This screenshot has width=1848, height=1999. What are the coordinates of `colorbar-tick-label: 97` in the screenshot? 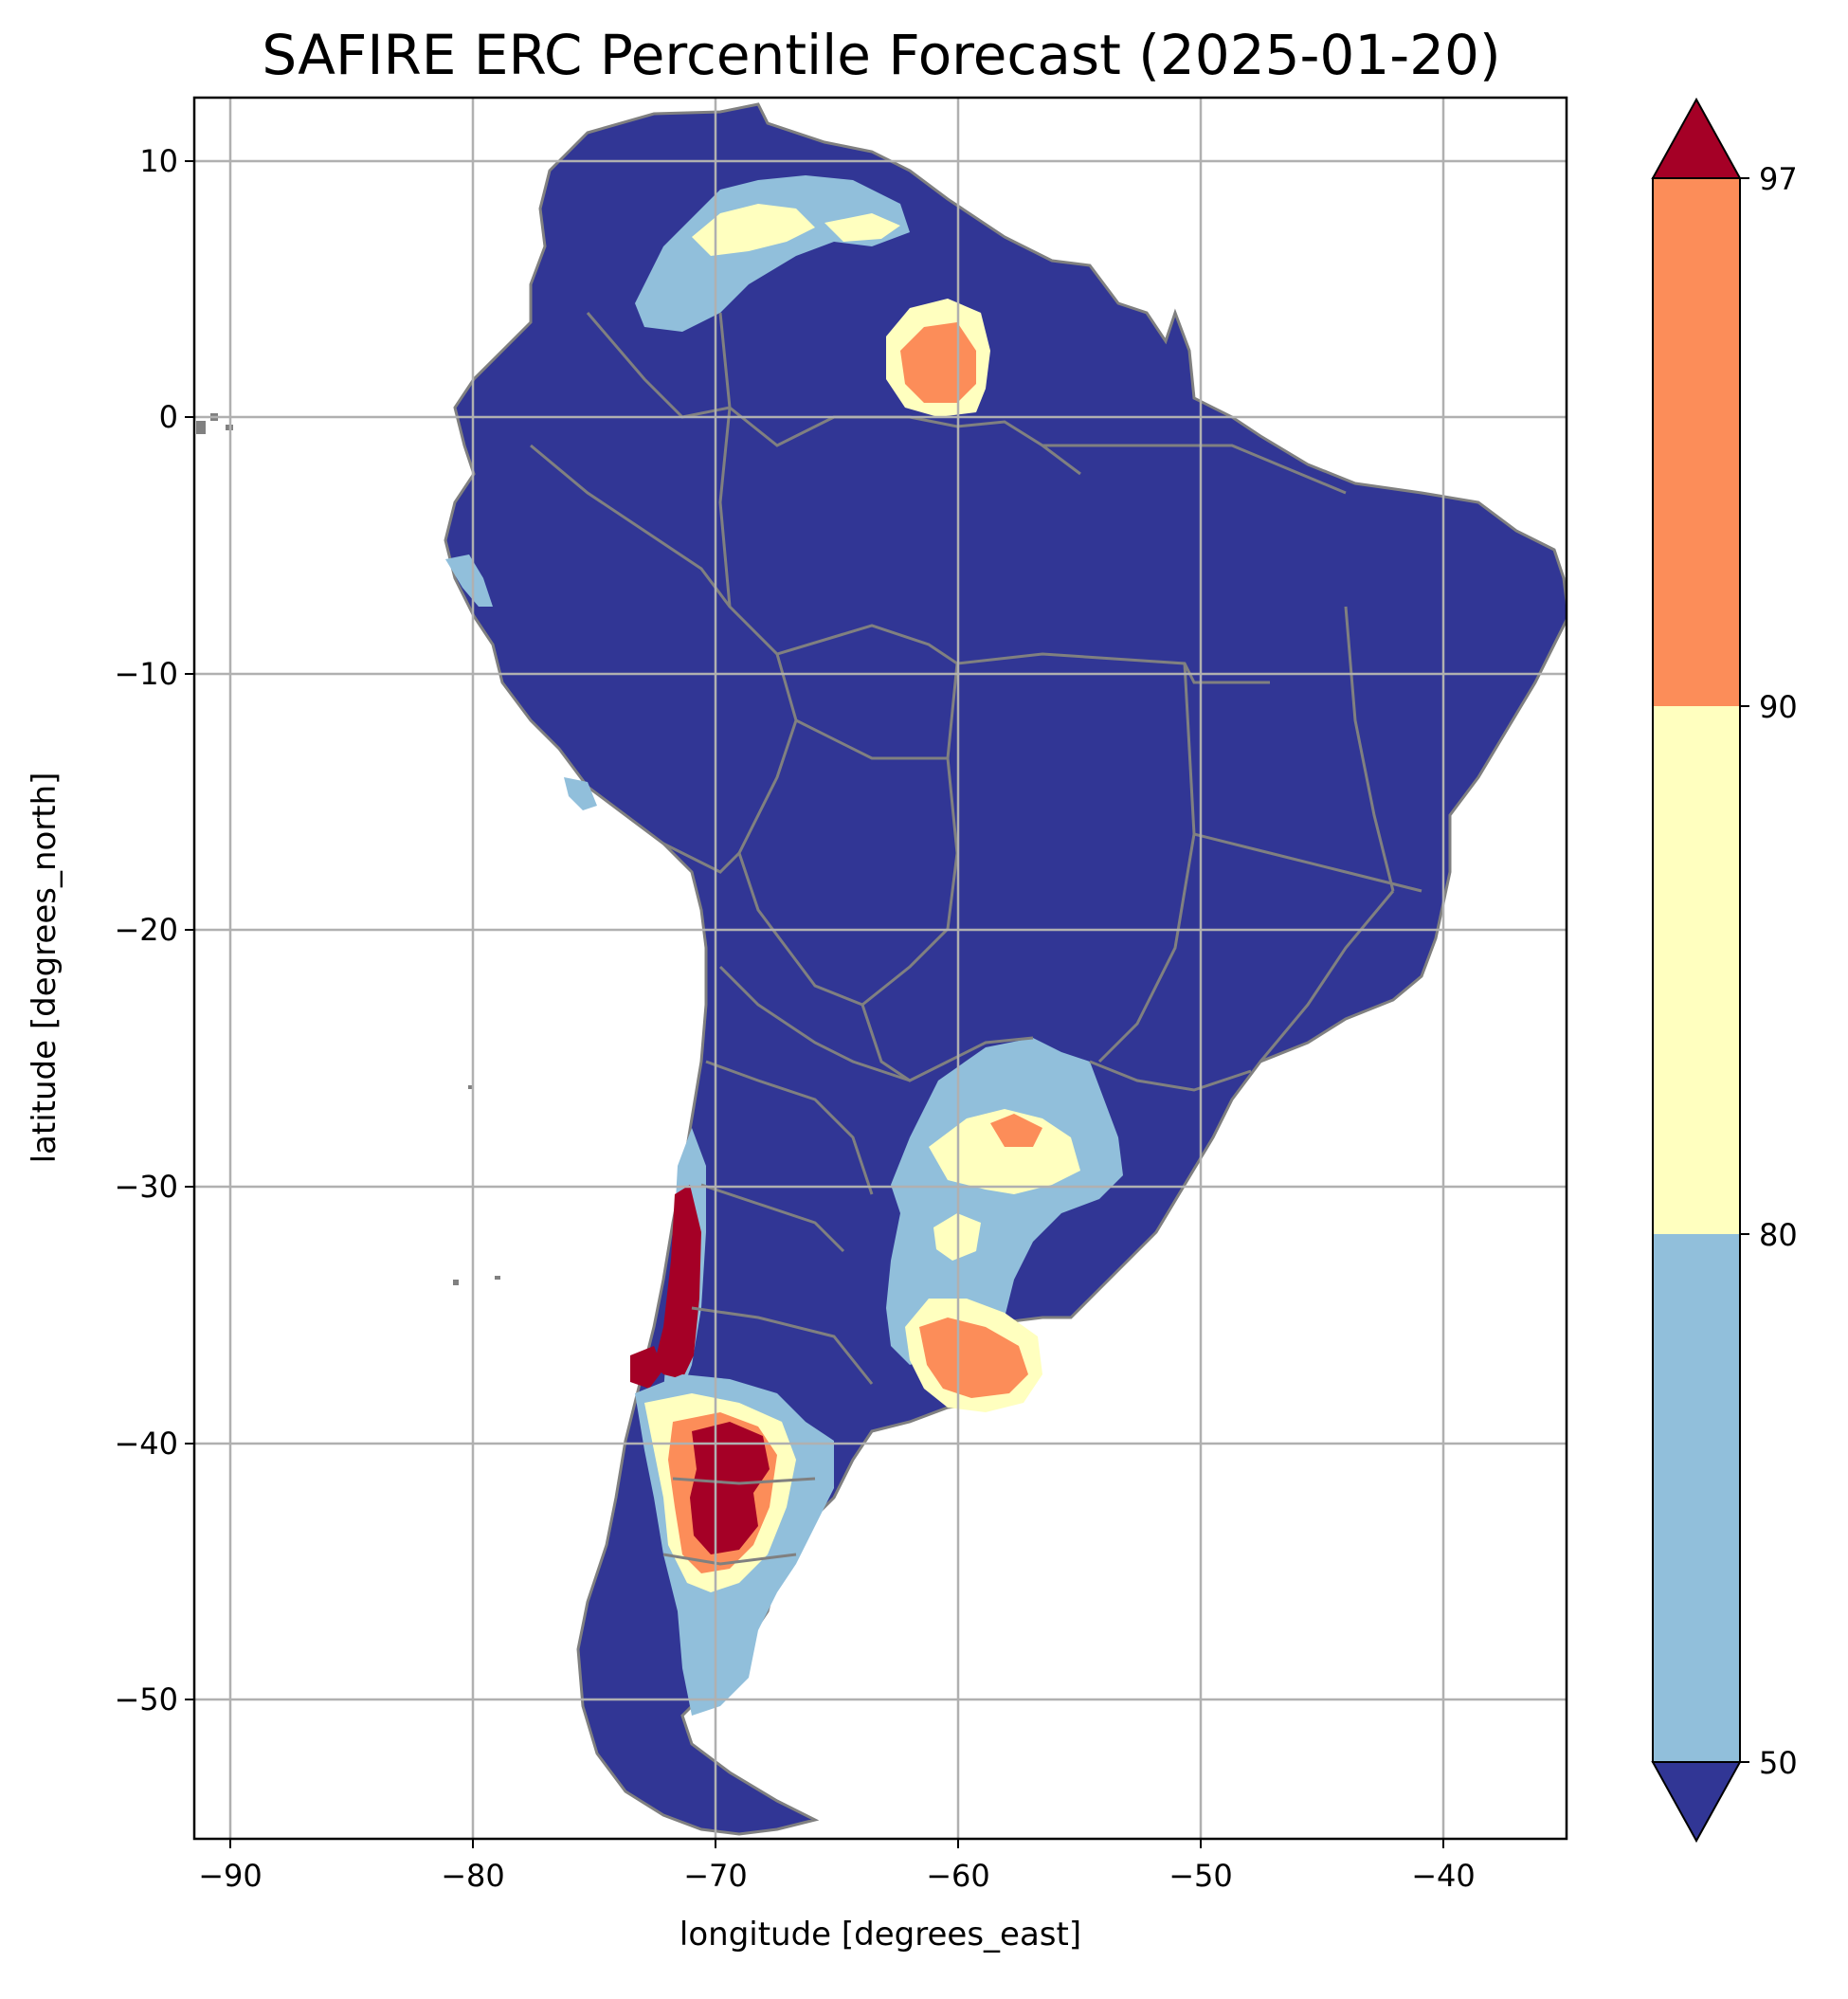 It's located at (1779, 179).